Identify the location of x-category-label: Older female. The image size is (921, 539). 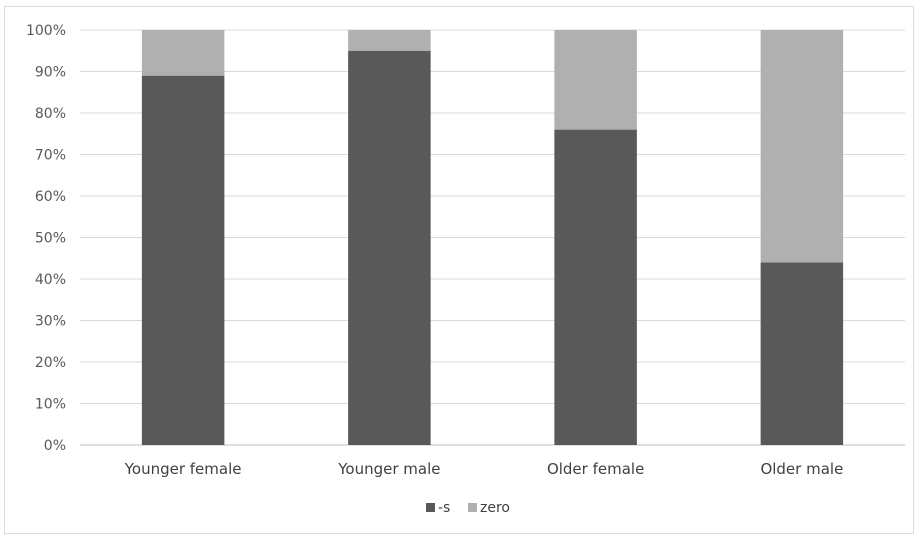
(595, 469).